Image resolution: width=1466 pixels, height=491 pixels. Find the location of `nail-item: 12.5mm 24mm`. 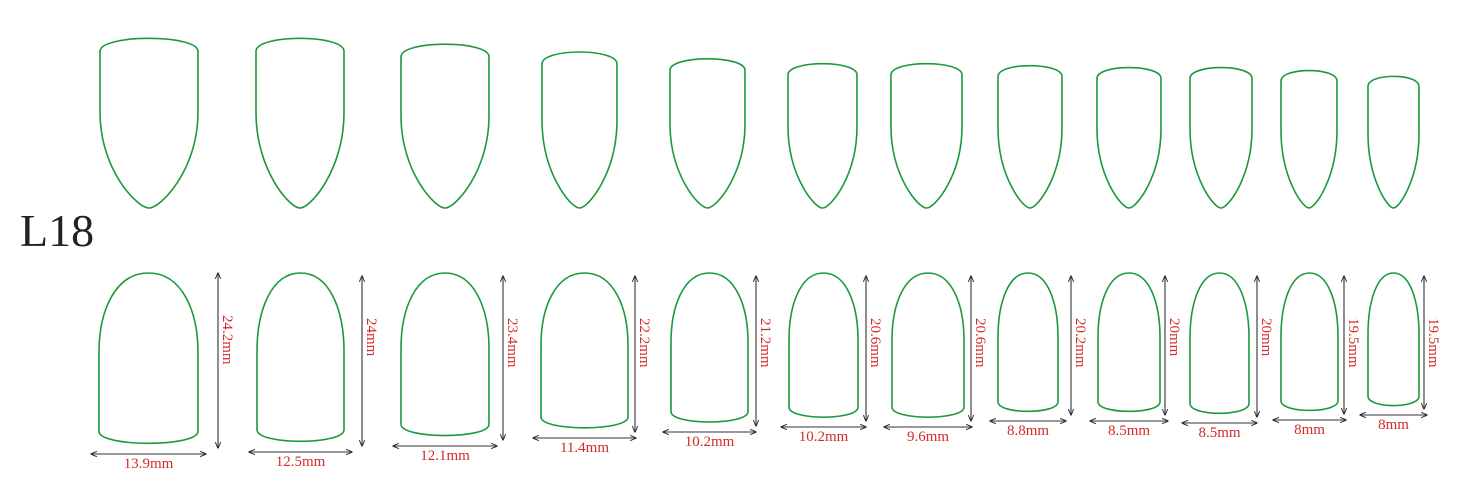

nail-item: 12.5mm 24mm is located at coordinates (314, 371).